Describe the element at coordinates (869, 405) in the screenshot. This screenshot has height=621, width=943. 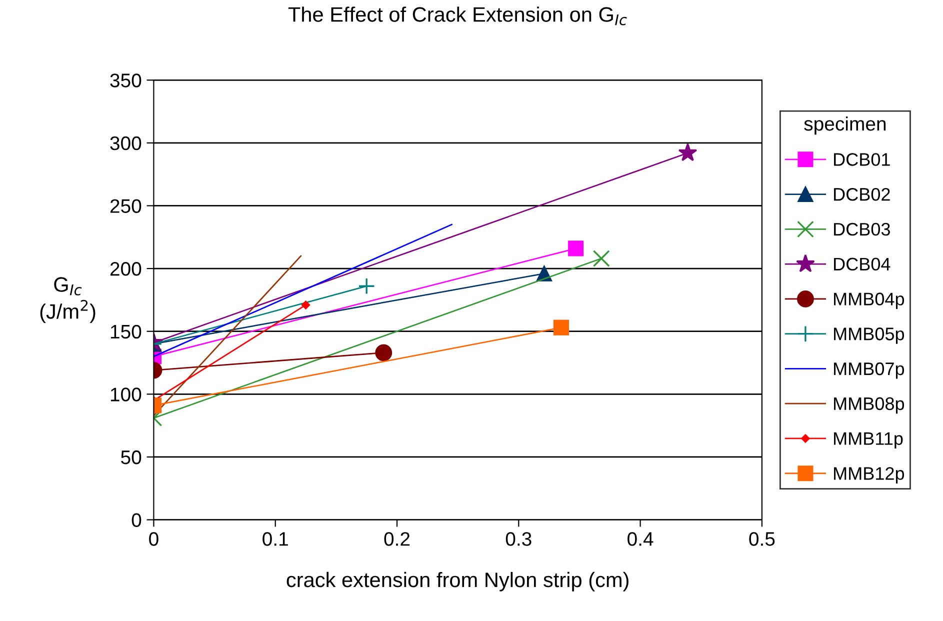
I see `legend-label: MMB08p` at that location.